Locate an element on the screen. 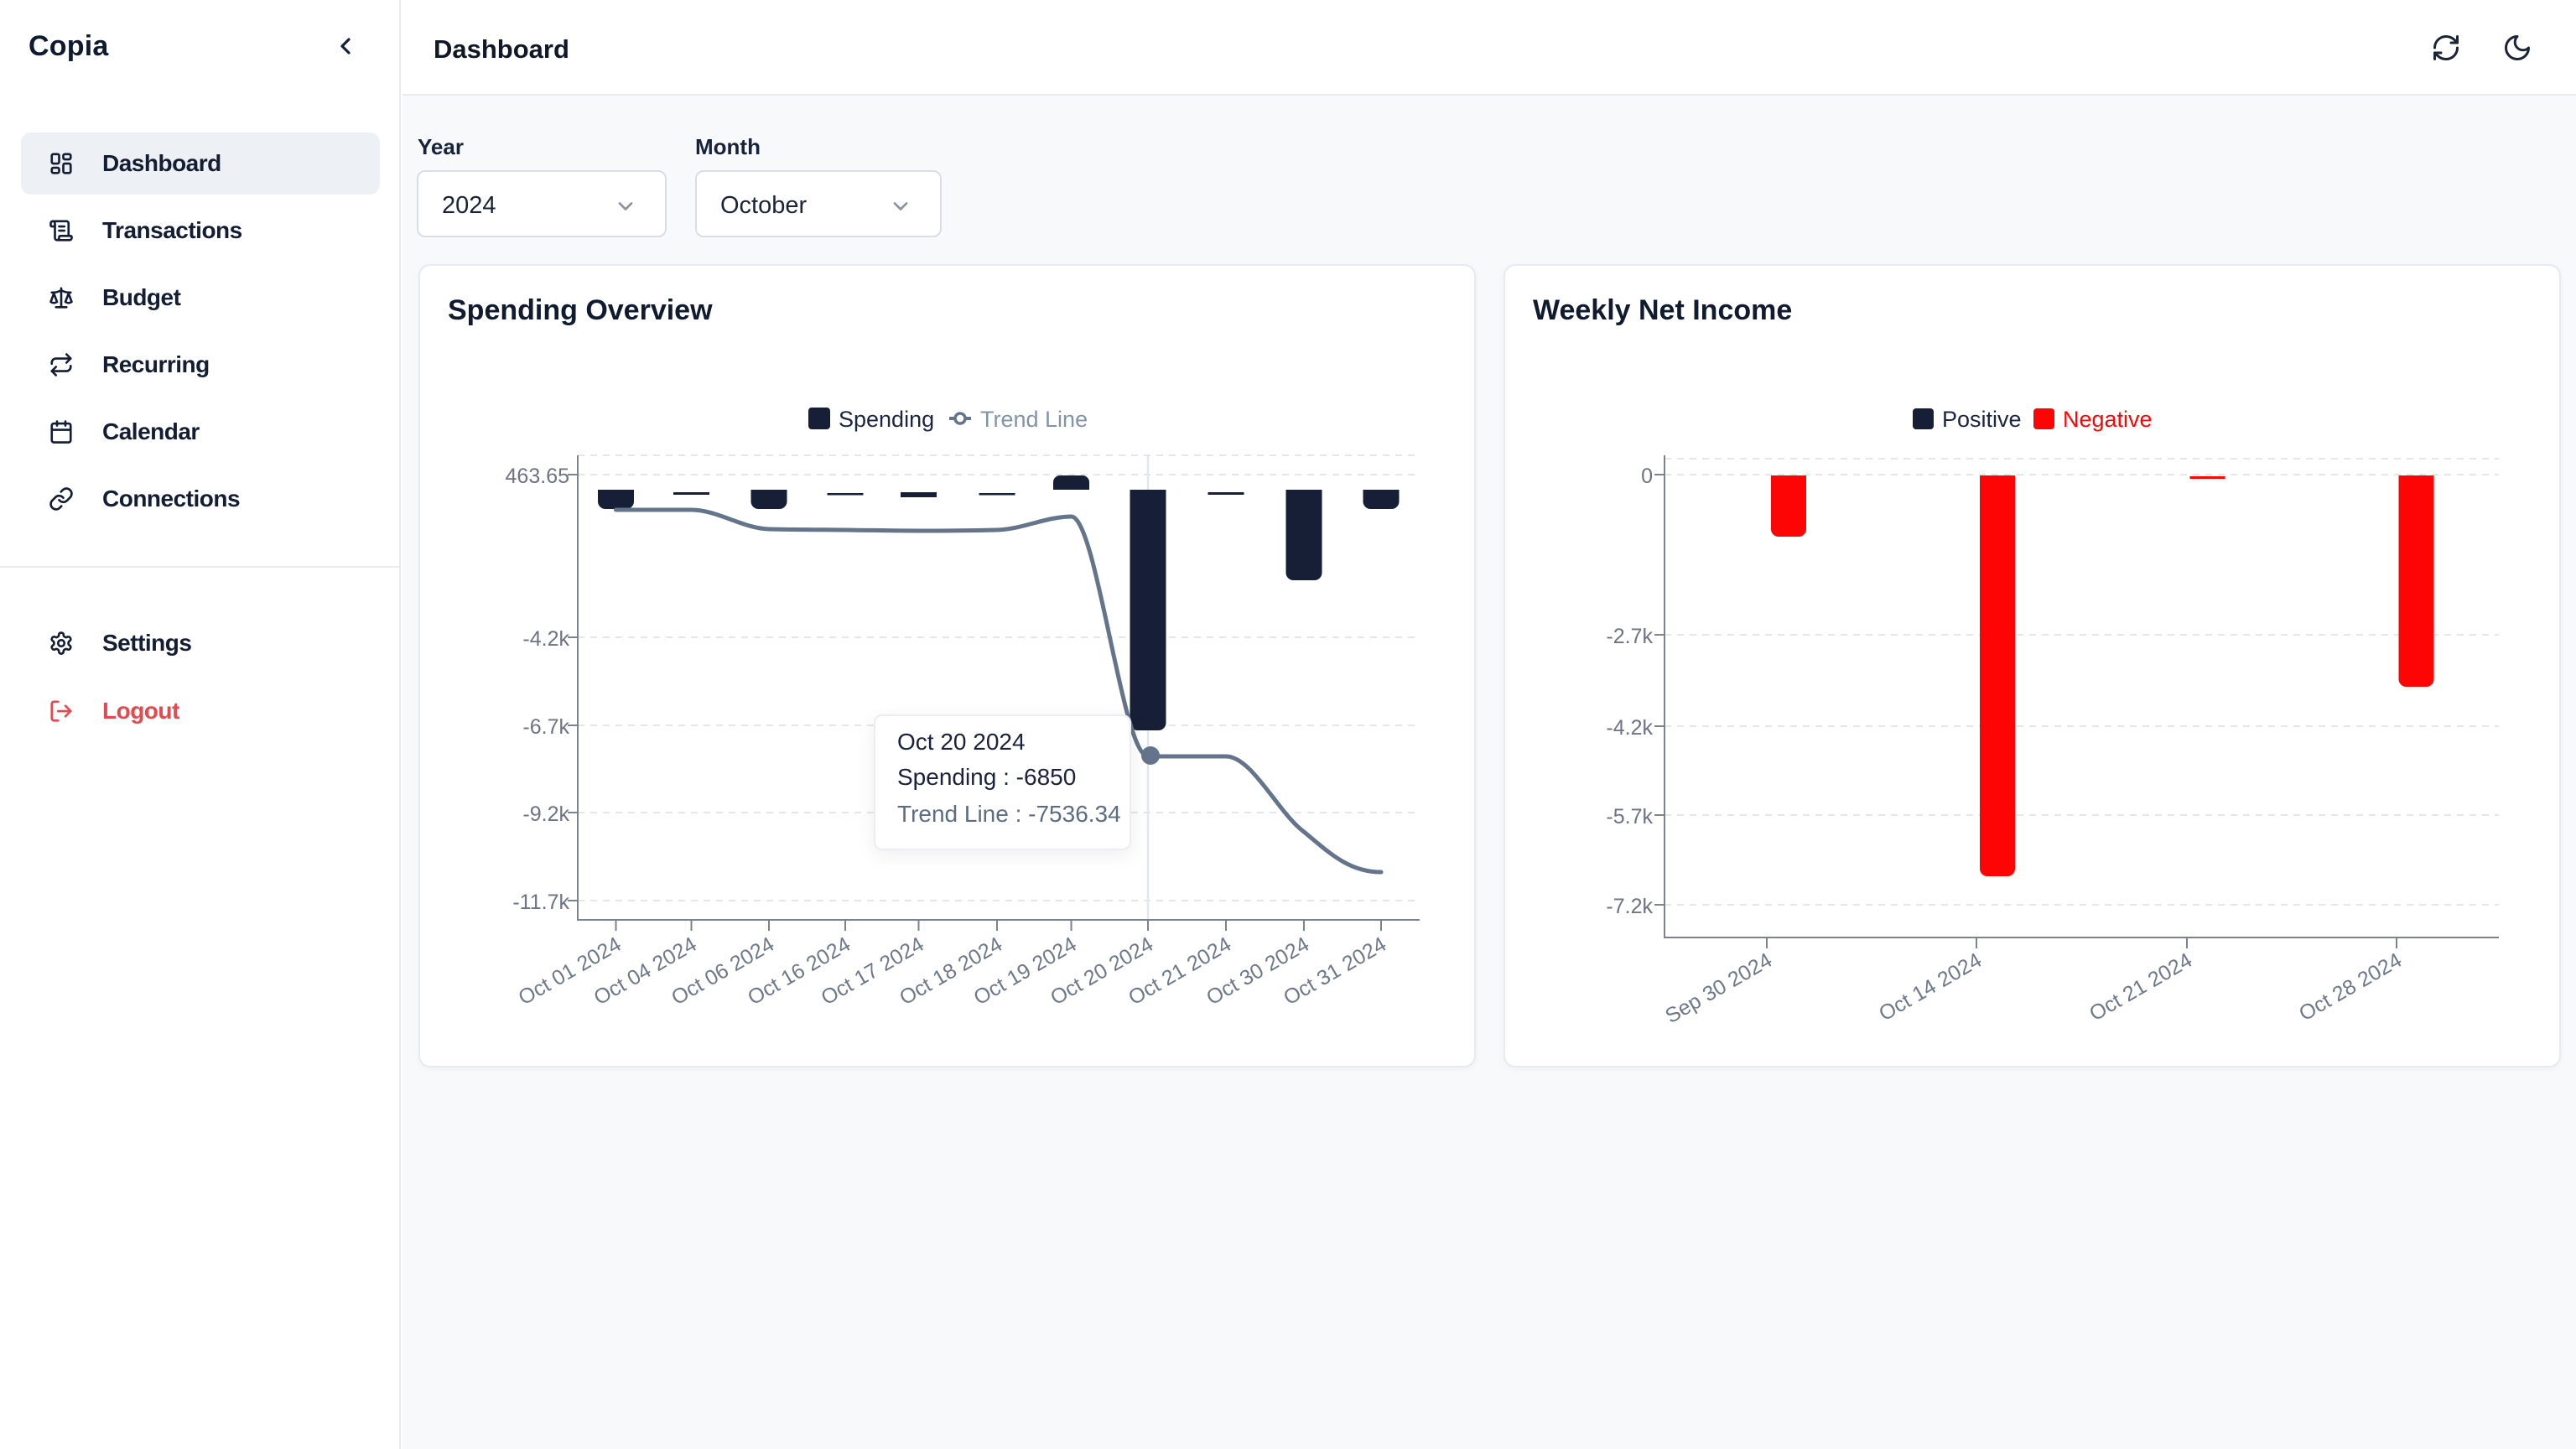 The height and width of the screenshot is (1449, 2576). svg-text: 0 is located at coordinates (1647, 477).